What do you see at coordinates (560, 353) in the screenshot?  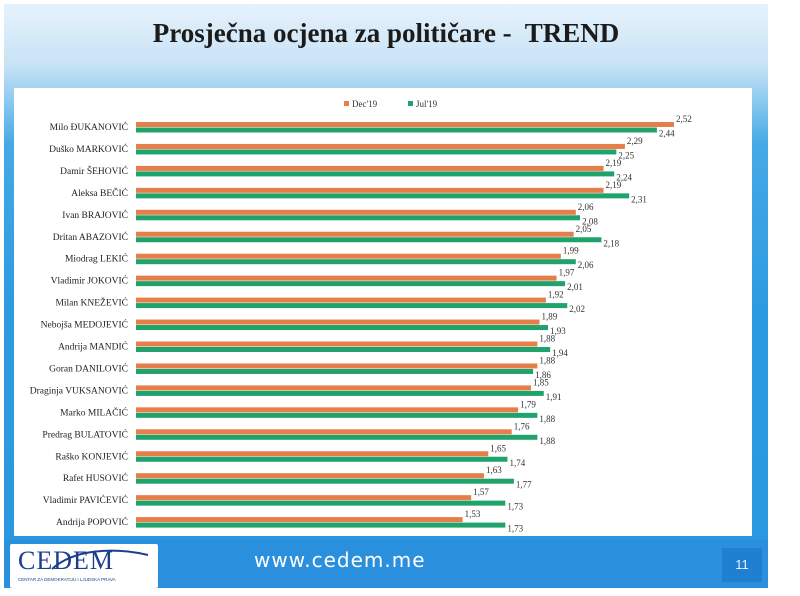 I see `data-label-jul19: 1,94` at bounding box center [560, 353].